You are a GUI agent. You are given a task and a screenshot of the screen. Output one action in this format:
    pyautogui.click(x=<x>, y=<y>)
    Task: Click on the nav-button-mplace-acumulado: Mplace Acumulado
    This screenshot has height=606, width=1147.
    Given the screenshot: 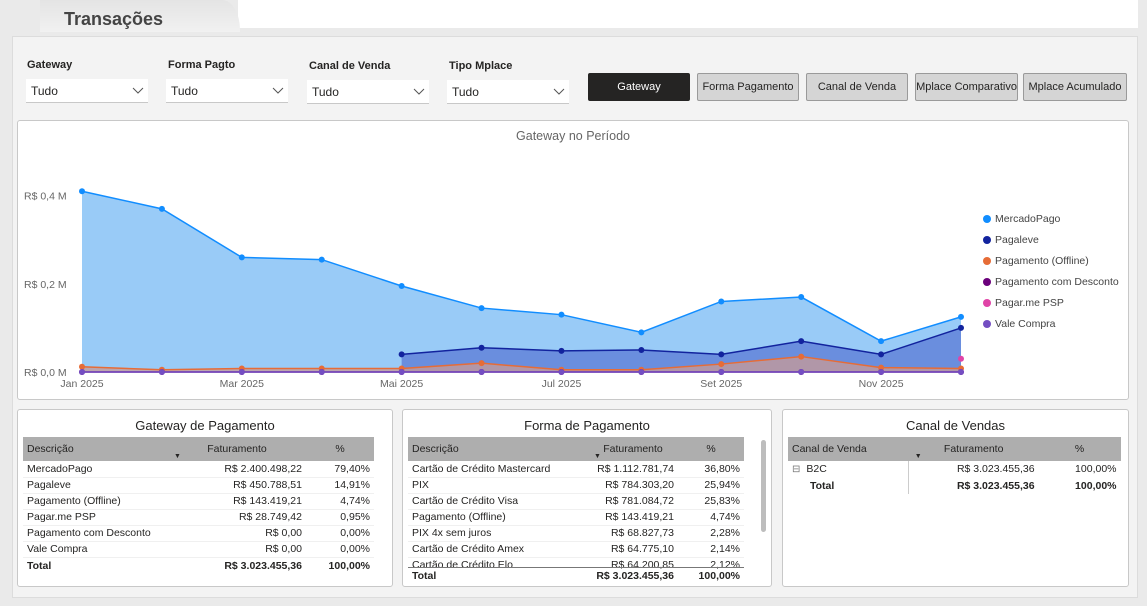 What is the action you would take?
    pyautogui.click(x=1075, y=87)
    